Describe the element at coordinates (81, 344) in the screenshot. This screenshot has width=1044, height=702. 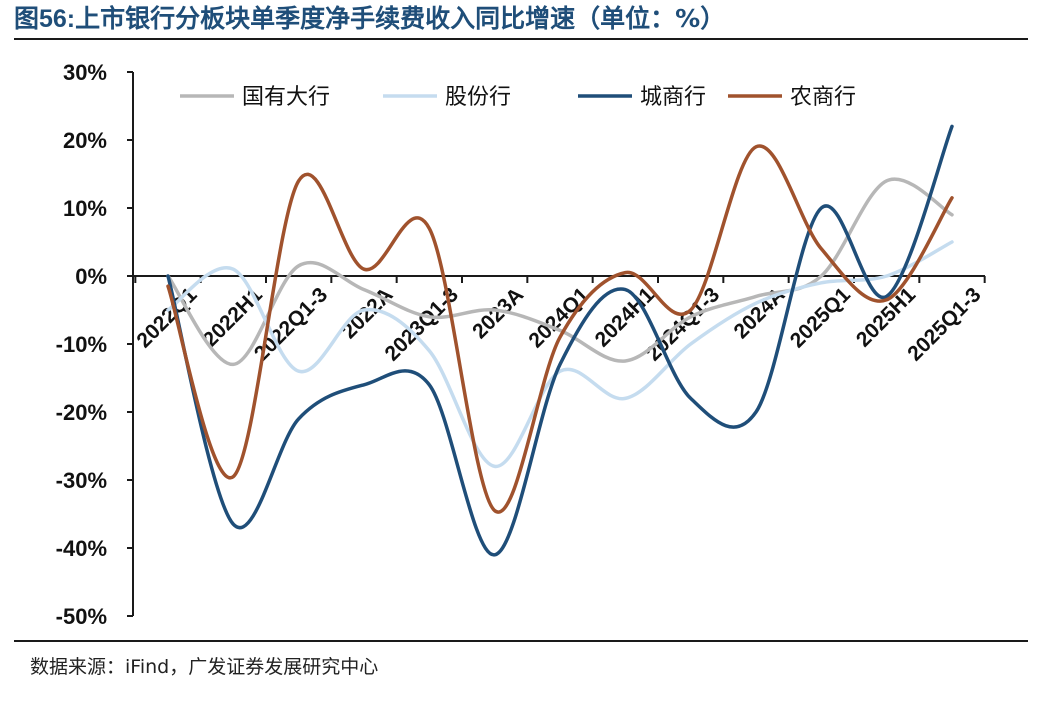
I see `y-tick-label: -10%` at that location.